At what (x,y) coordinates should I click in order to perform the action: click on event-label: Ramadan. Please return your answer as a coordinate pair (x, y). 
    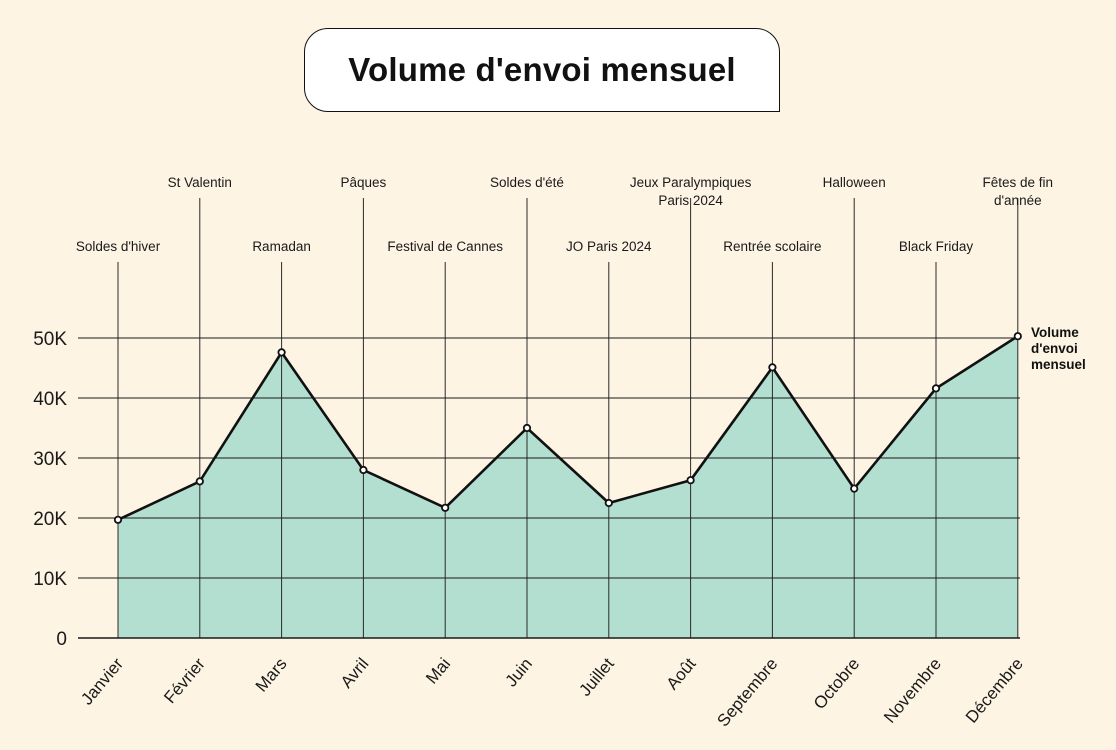
    Looking at the image, I should click on (281, 246).